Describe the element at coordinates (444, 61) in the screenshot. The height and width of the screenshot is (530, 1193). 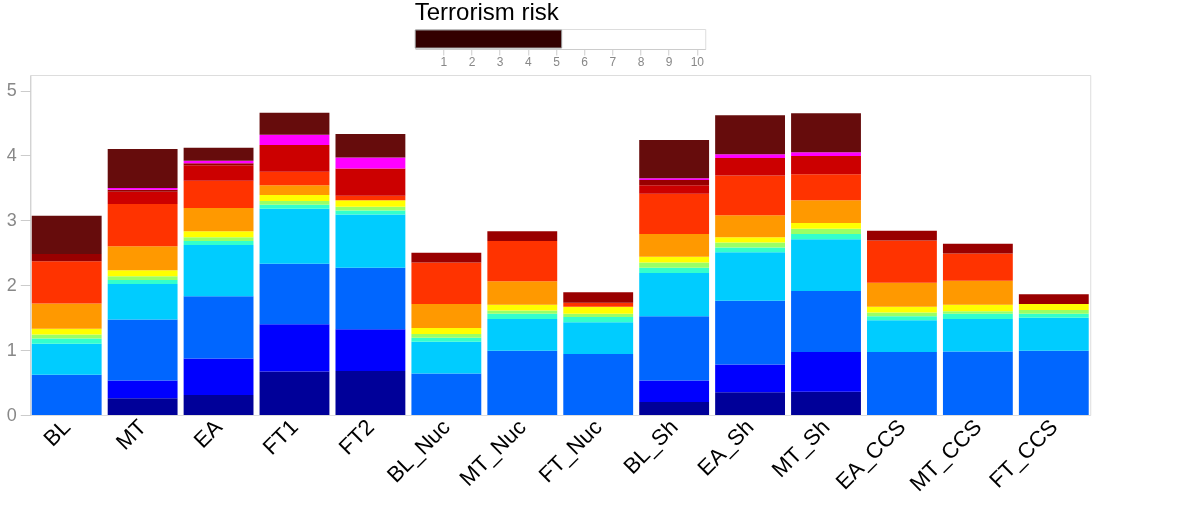
I see `x-tick-label: 1` at that location.